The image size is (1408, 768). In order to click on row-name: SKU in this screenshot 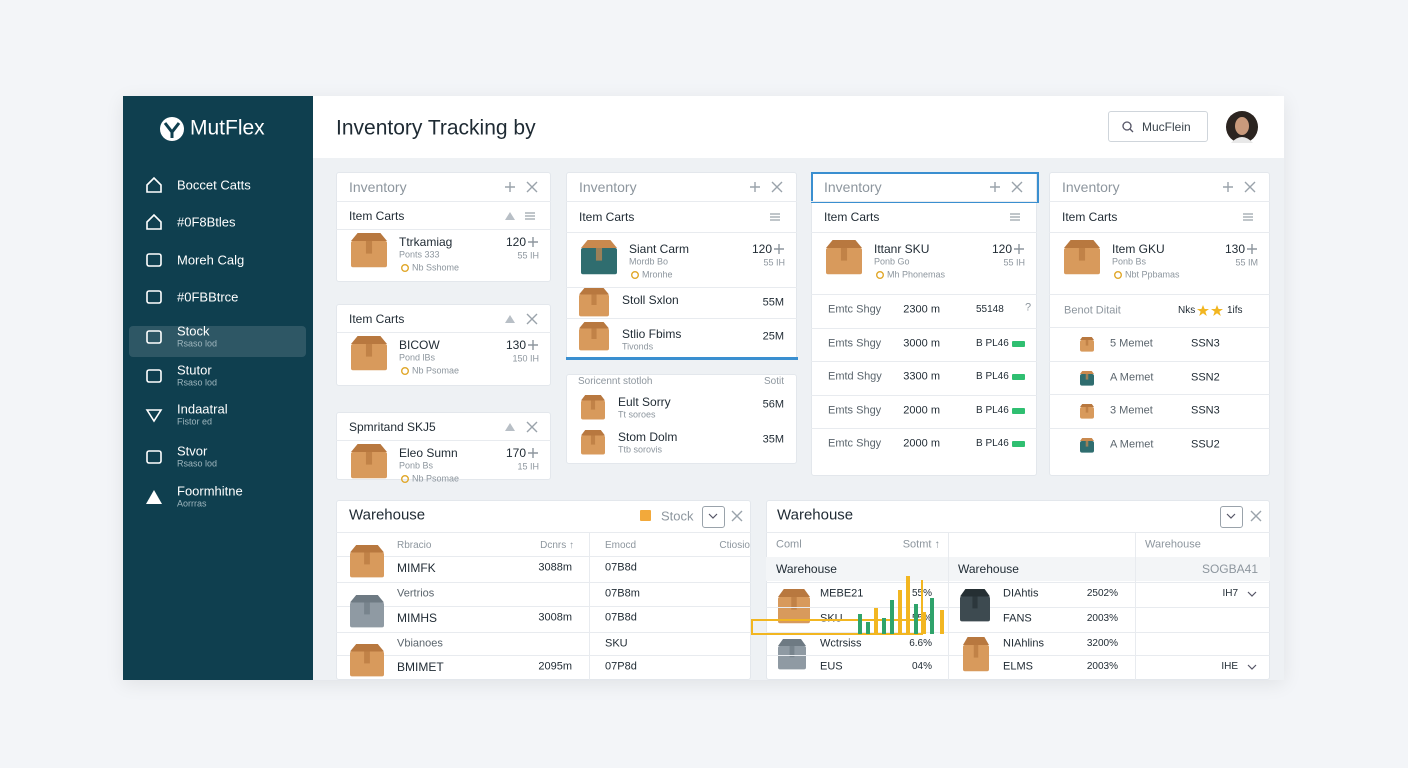, I will do `click(831, 618)`.